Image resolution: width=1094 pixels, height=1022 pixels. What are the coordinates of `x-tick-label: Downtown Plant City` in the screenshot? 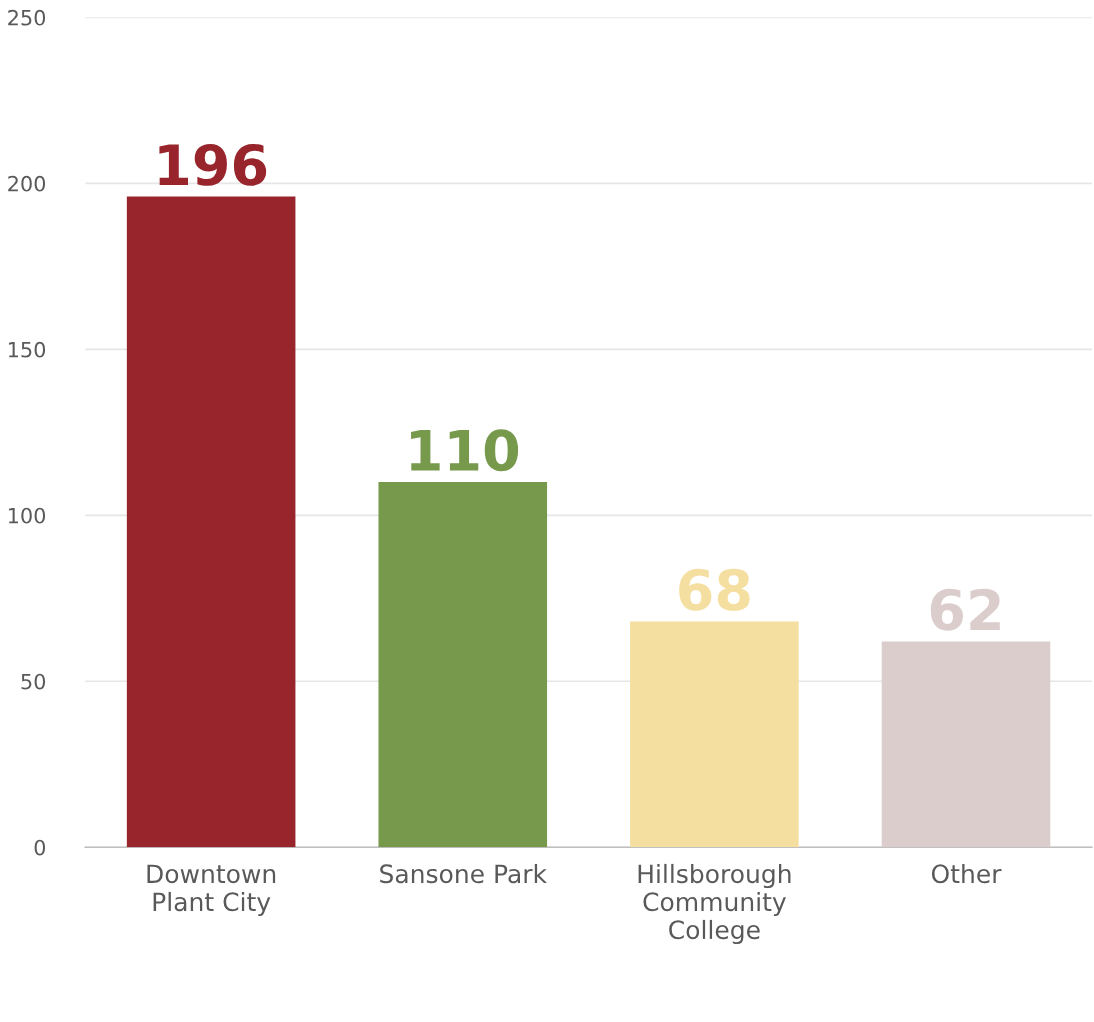 It's located at (211, 890).